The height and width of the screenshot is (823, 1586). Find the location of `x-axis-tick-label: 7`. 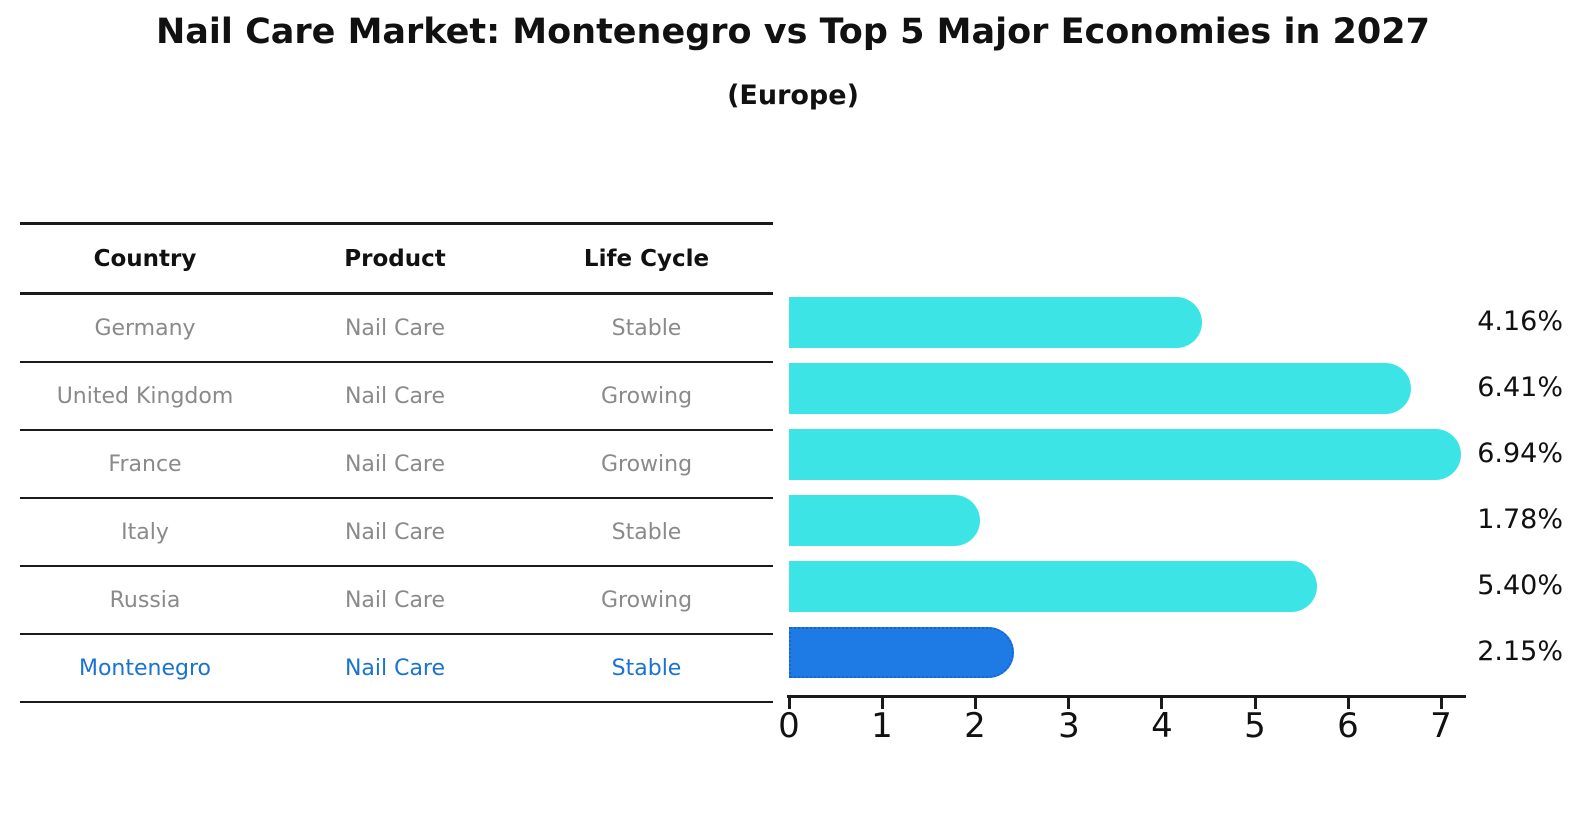

x-axis-tick-label: 7 is located at coordinates (1441, 726).